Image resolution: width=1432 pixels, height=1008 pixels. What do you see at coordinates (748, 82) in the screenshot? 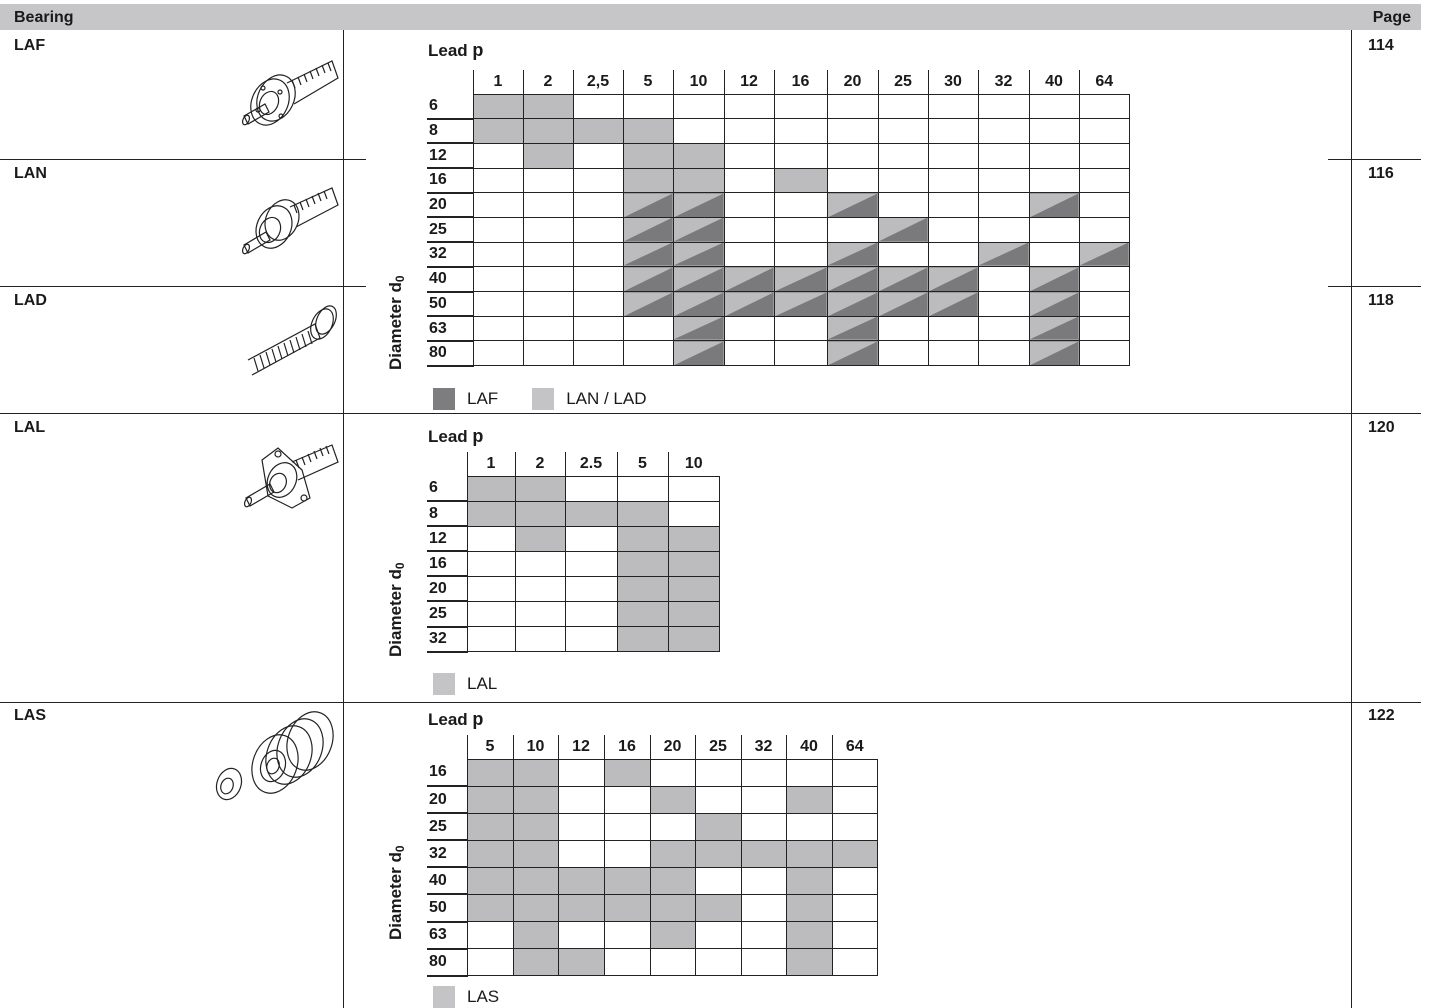
I see `lead-column-header: 12` at bounding box center [748, 82].